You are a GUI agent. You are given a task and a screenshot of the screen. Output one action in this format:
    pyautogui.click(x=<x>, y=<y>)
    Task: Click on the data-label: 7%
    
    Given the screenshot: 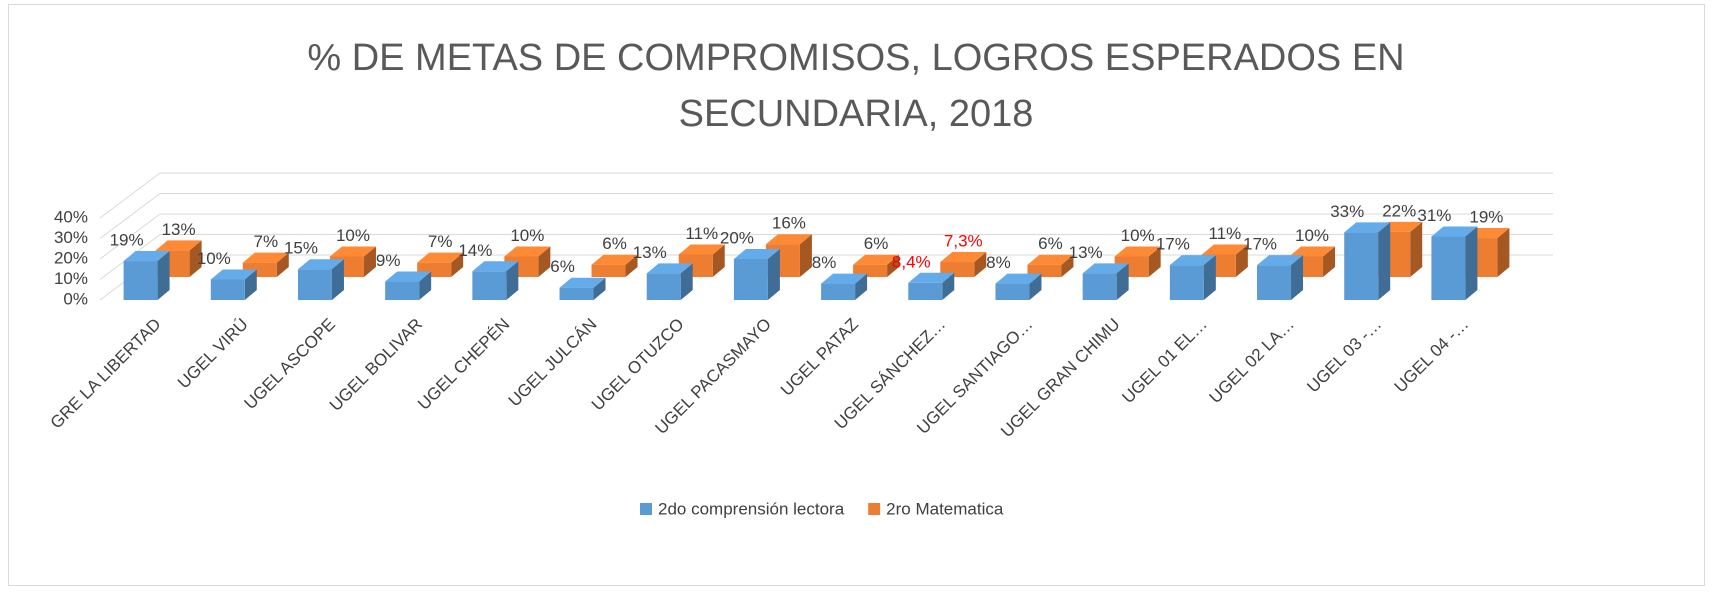 What is the action you would take?
    pyautogui.click(x=265, y=241)
    